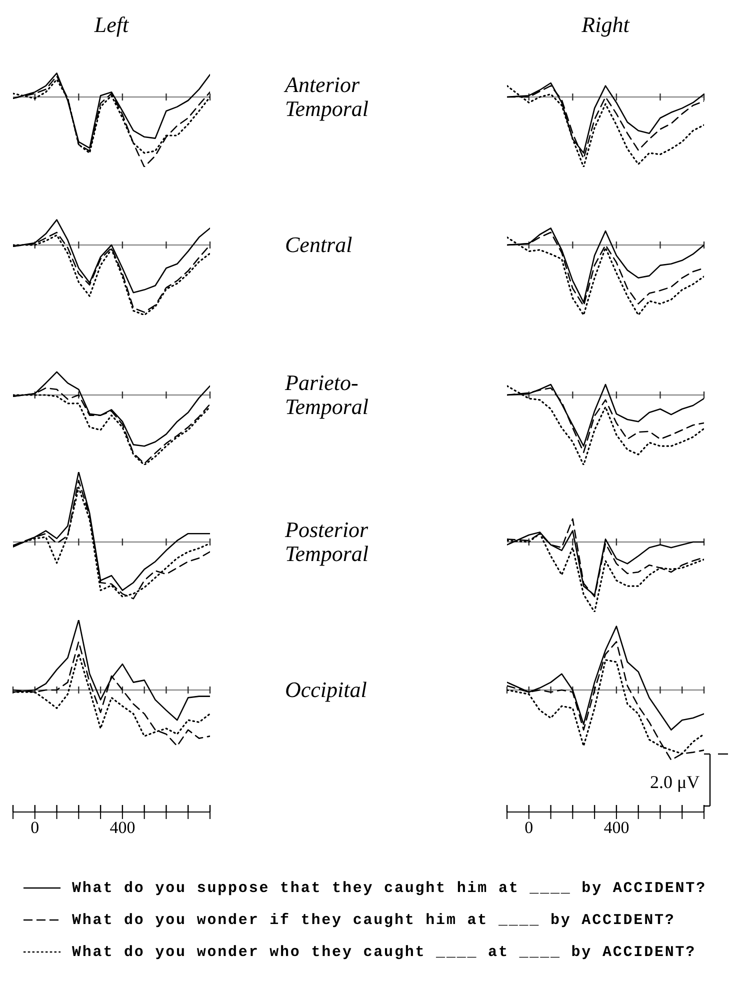  What do you see at coordinates (327, 96) in the screenshot?
I see `text: Anterior Temporal` at bounding box center [327, 96].